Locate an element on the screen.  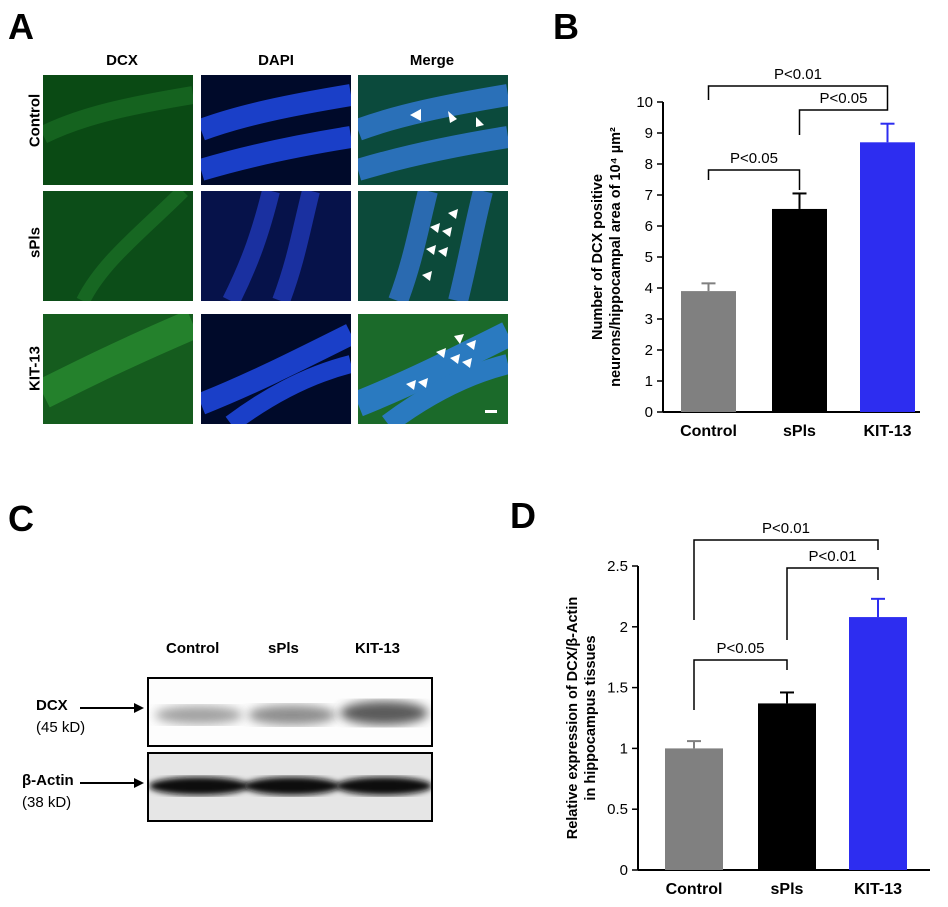
y-tick-label: 1.5 is located at coordinates (617, 688).